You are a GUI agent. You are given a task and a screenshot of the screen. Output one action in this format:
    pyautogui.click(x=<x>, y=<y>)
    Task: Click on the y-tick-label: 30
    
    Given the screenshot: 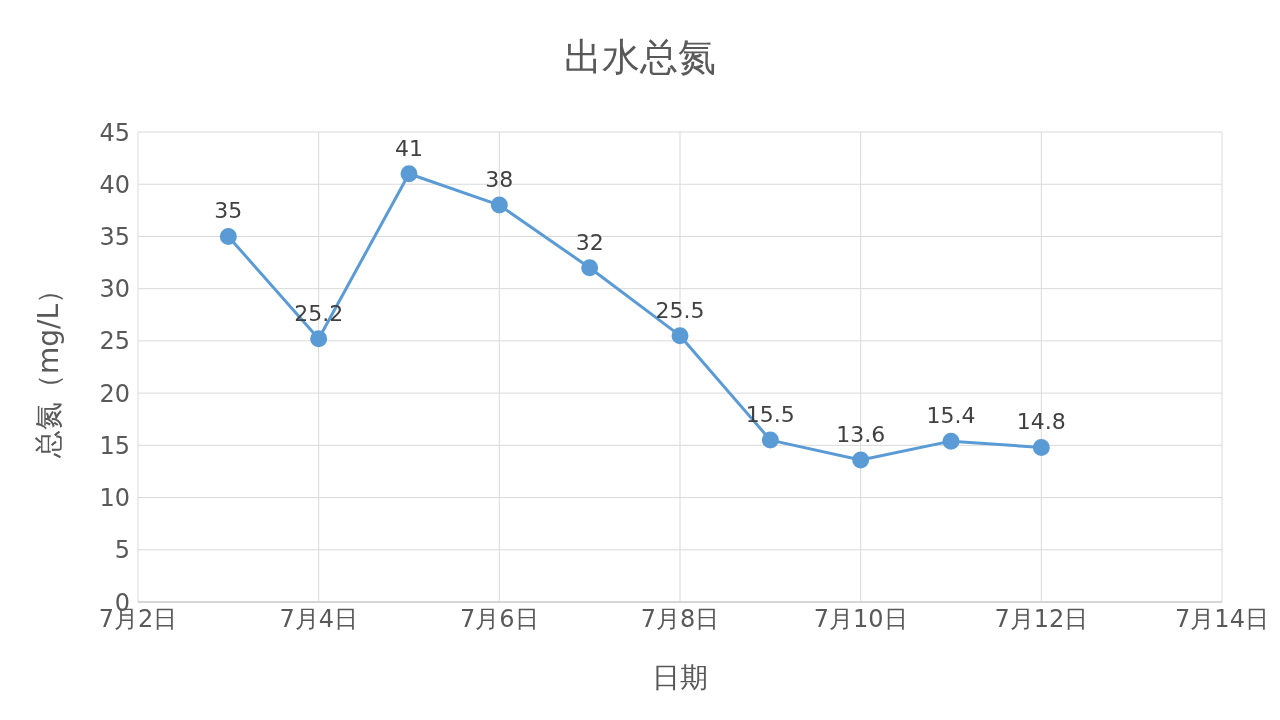 What is the action you would take?
    pyautogui.click(x=114, y=289)
    